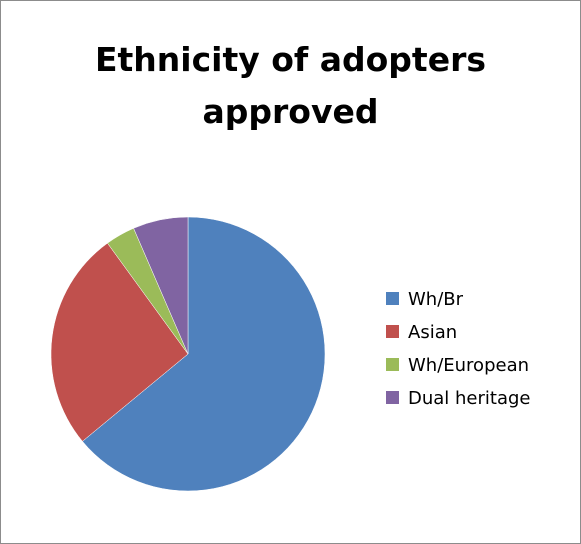 This screenshot has width=581, height=544. What do you see at coordinates (432, 332) in the screenshot?
I see `legend-label-asian: Asian` at bounding box center [432, 332].